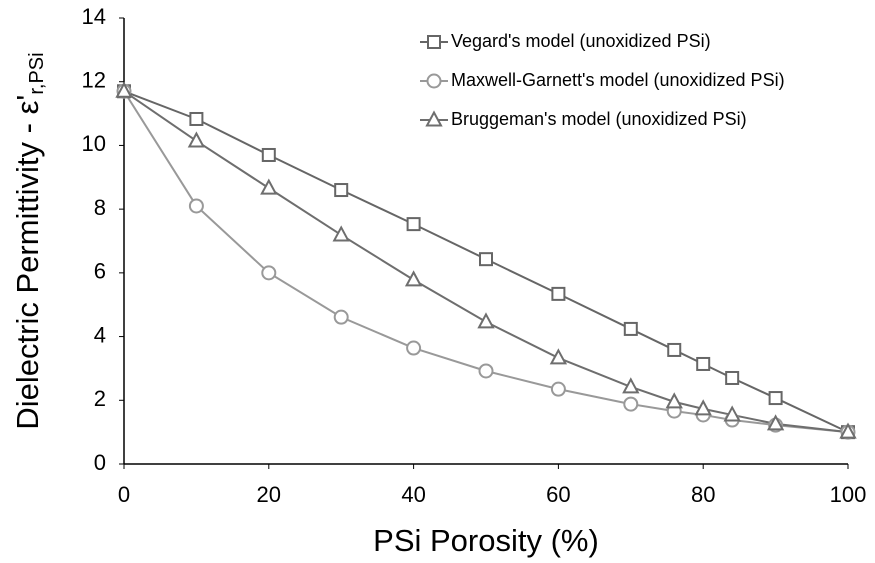  Describe the element at coordinates (703, 494) in the screenshot. I see `x-tick-label: 80` at that location.